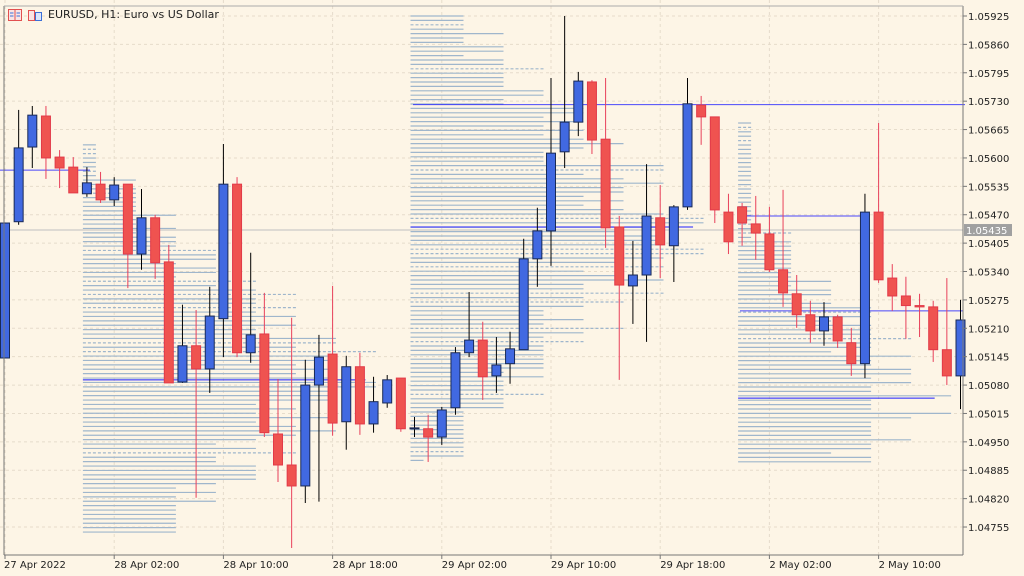  Describe the element at coordinates (988, 414) in the screenshot. I see `price-tick-label: 1.05015` at that location.